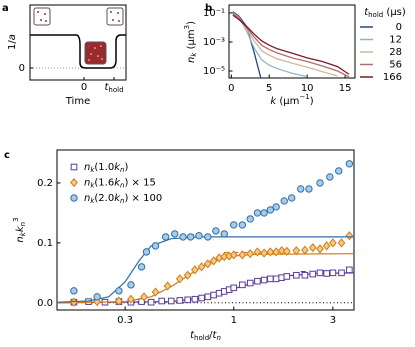 Image resolution: width=415 pixels, height=347 pixels. I want to click on x-tick-label: 10, so click(307, 88).